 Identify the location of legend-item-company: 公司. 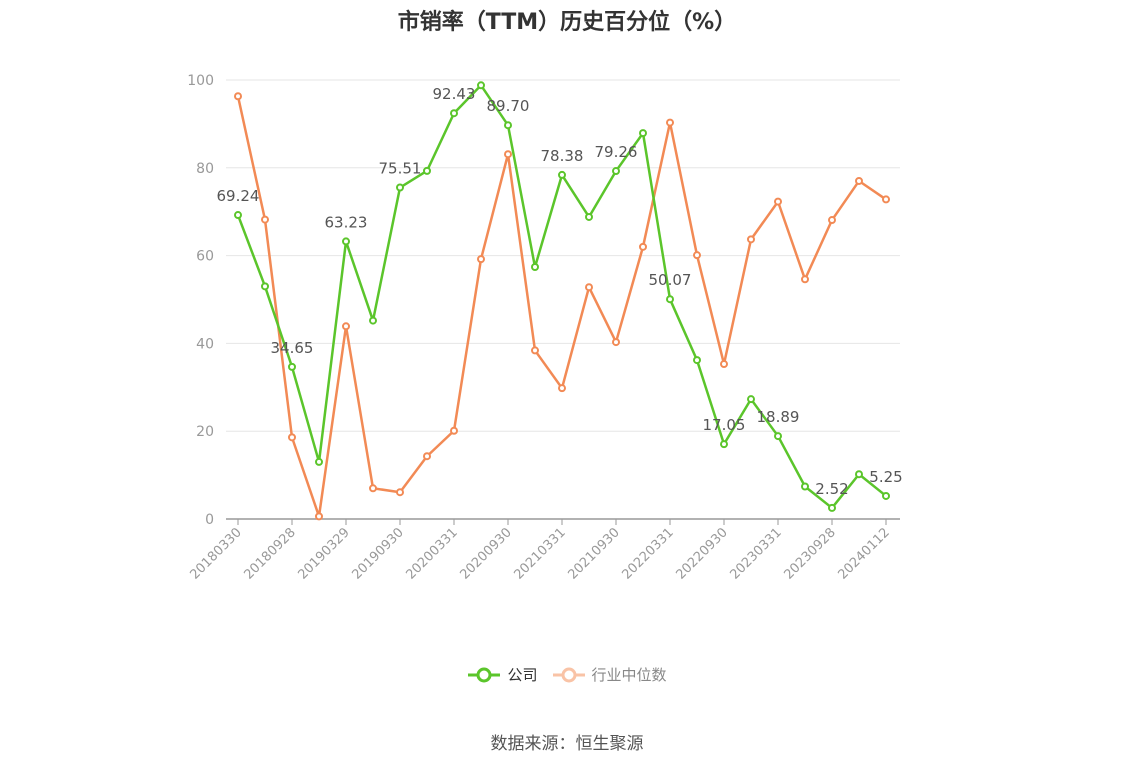
(502, 674).